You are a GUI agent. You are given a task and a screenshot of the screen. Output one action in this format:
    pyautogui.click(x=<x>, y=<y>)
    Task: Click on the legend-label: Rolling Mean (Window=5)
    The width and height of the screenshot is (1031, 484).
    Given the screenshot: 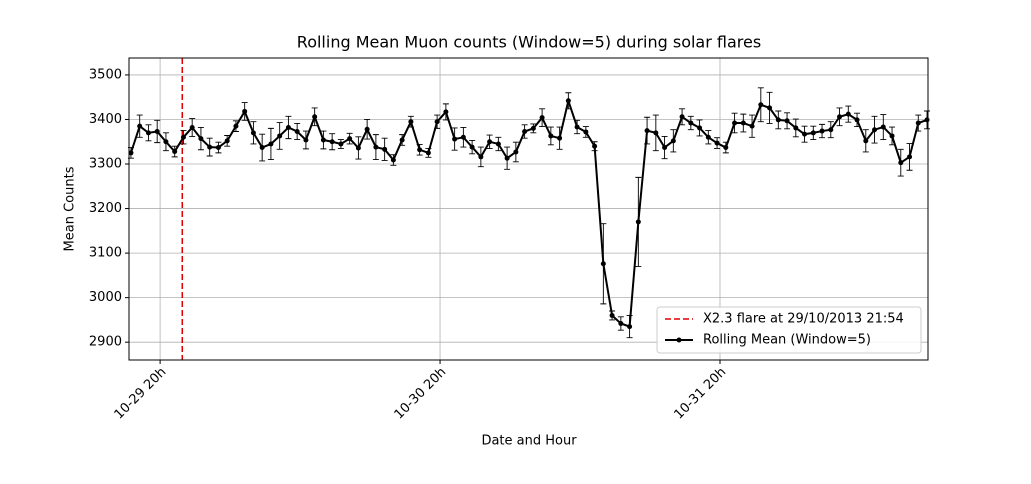 What is the action you would take?
    pyautogui.click(x=787, y=340)
    